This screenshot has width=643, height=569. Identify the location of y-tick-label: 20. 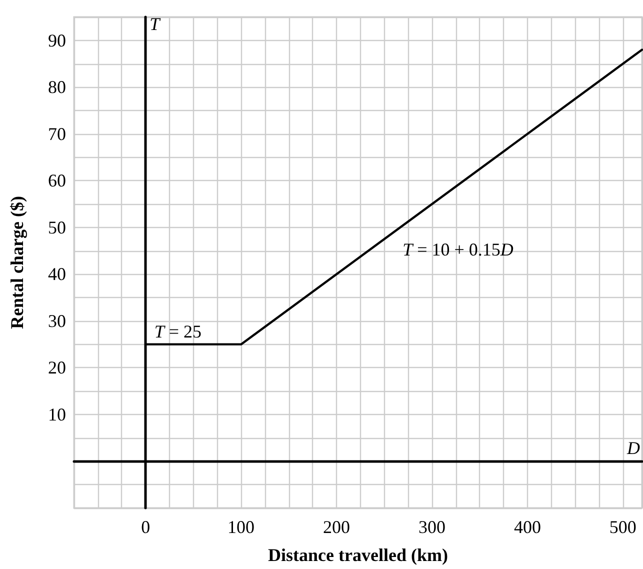
(57, 368).